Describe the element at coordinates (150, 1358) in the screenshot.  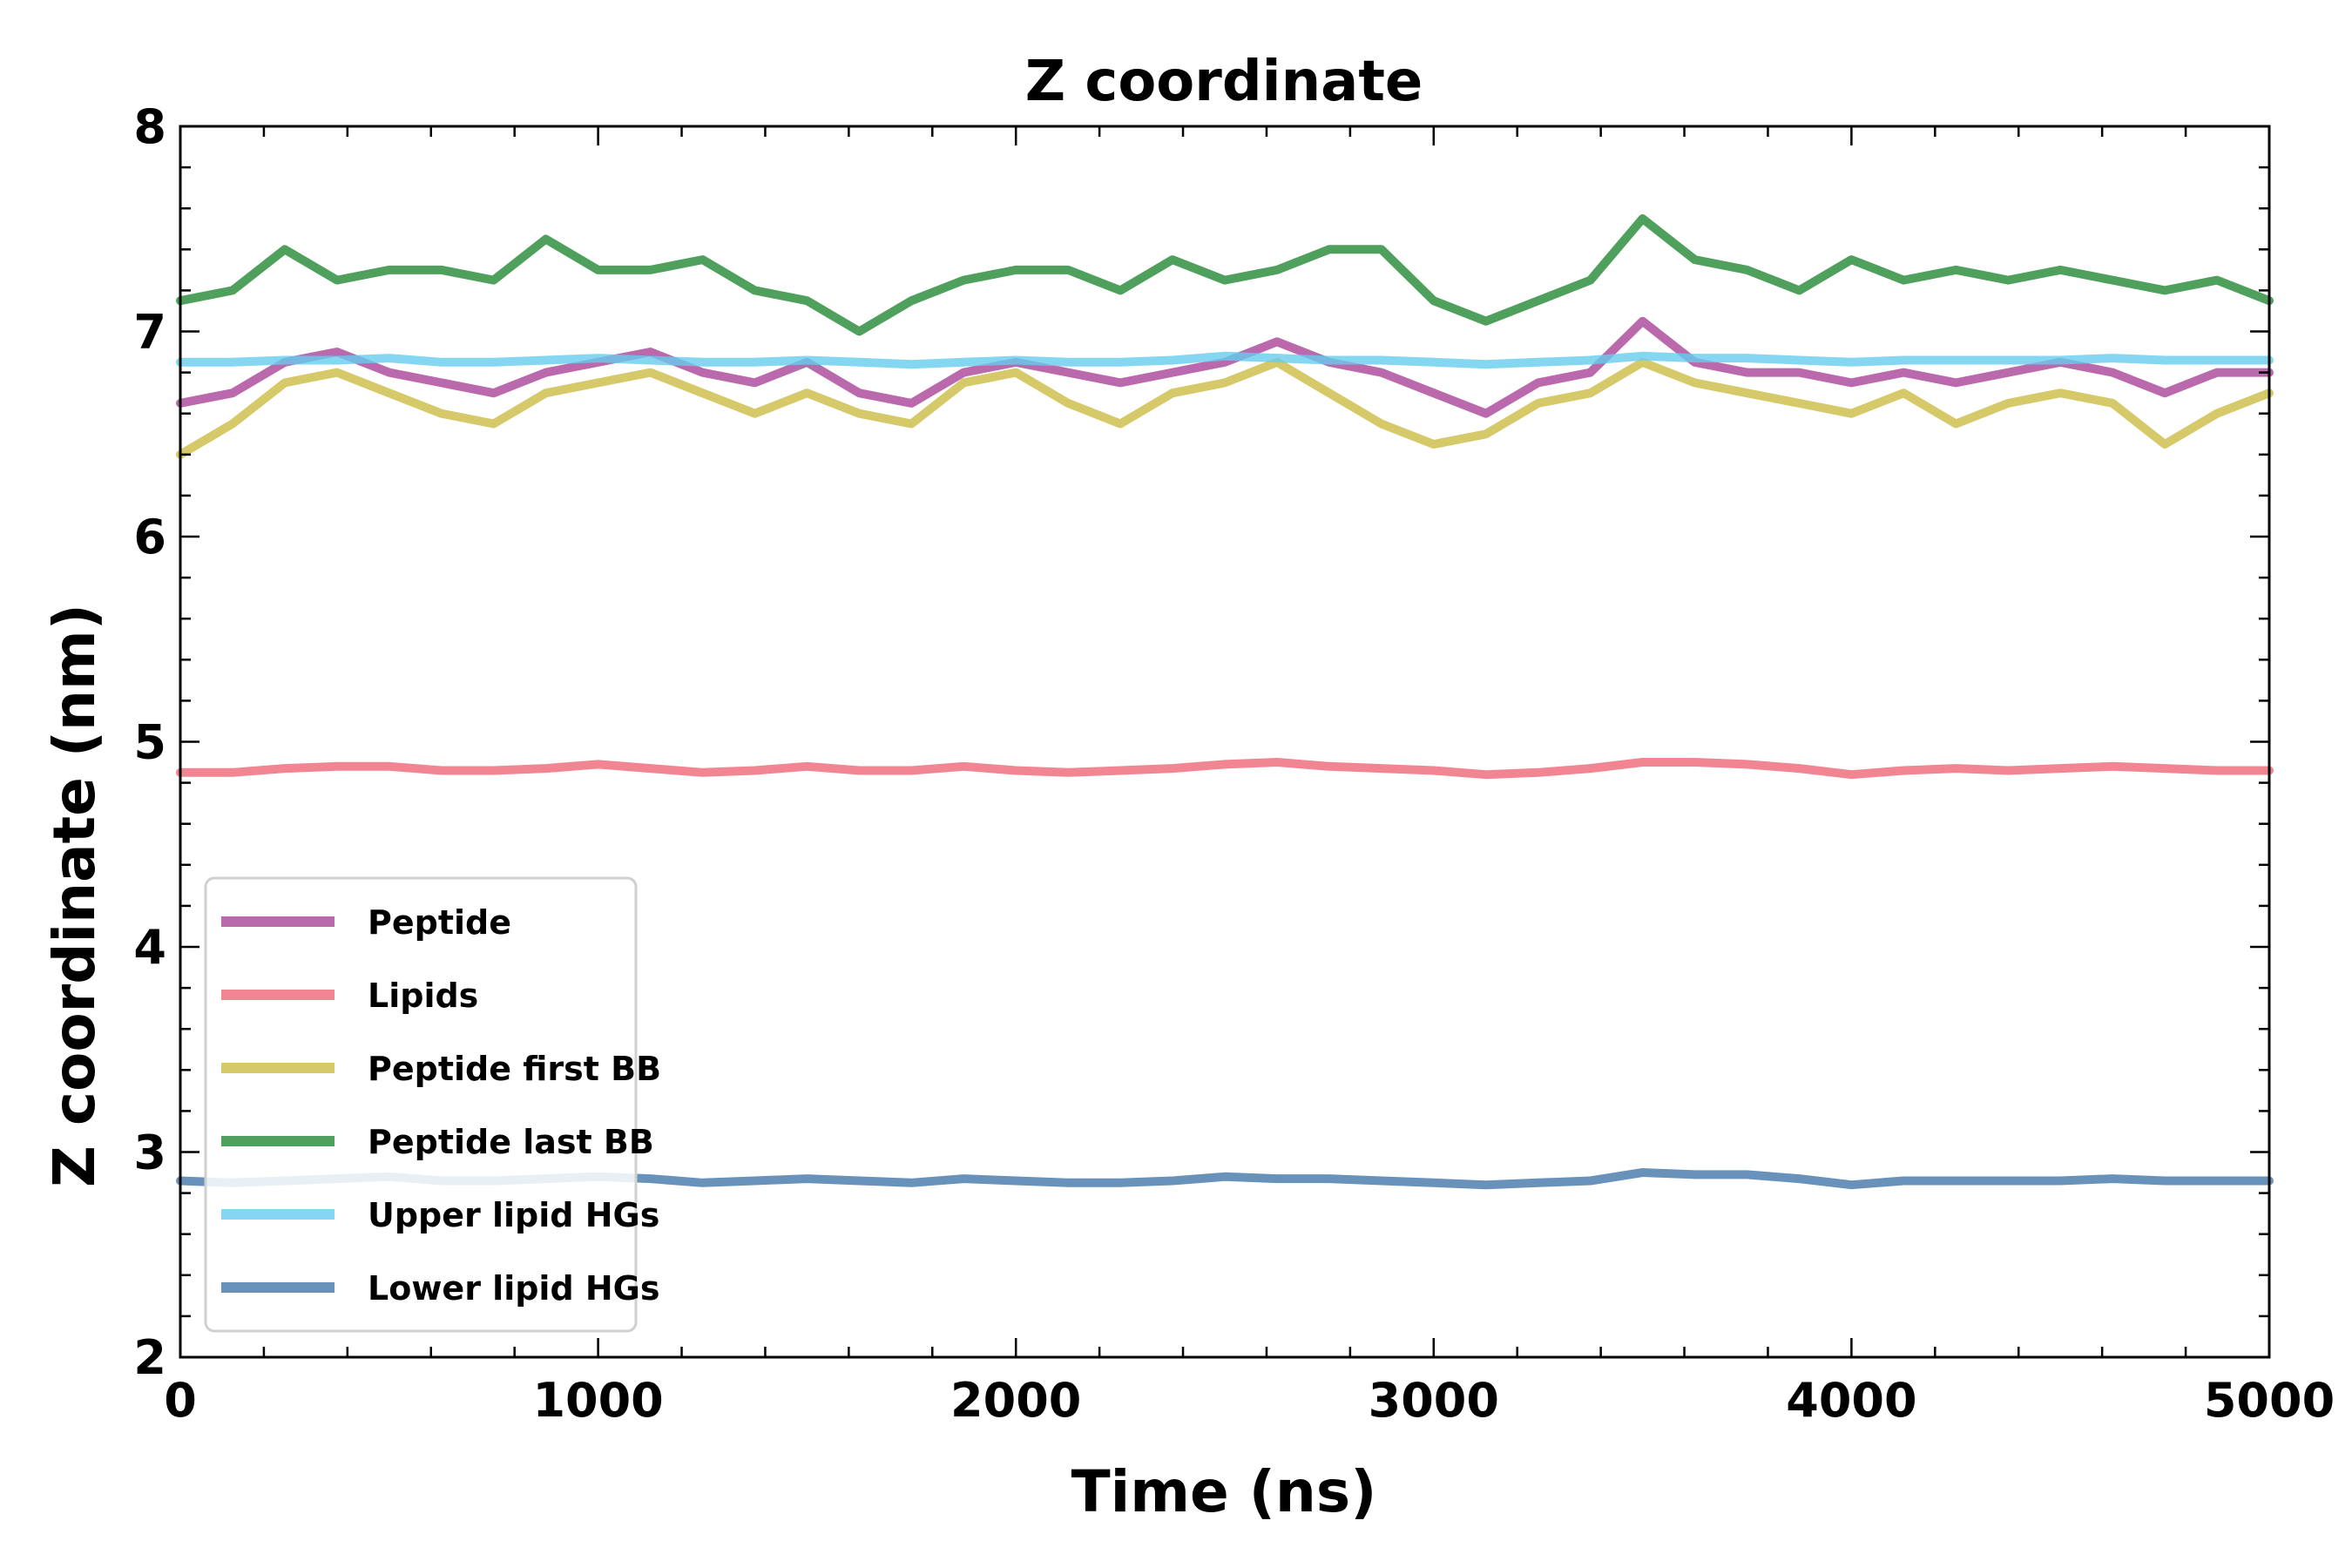
I see `y-tick-label: 2` at that location.